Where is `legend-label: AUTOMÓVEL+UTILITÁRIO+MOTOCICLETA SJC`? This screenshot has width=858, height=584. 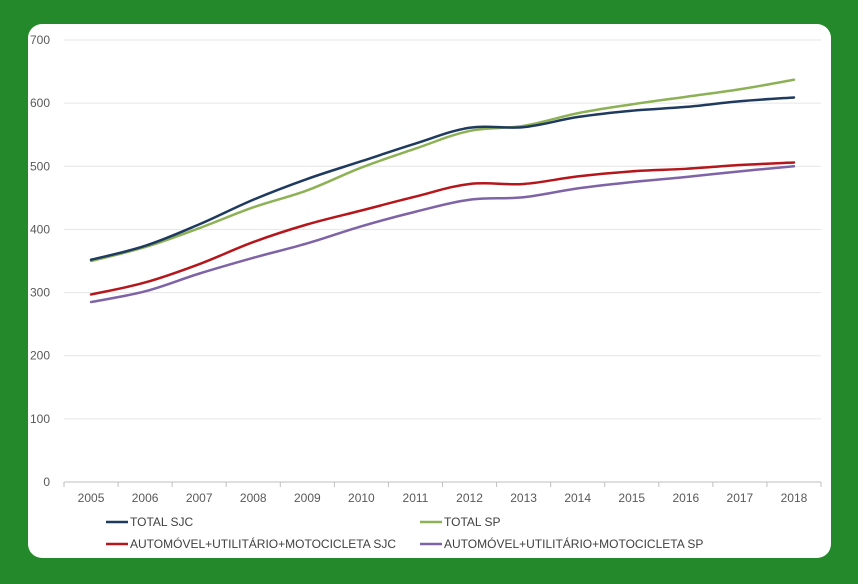
legend-label: AUTOMÓVEL+UTILITÁRIO+MOTOCICLETA SJC is located at coordinates (263, 543).